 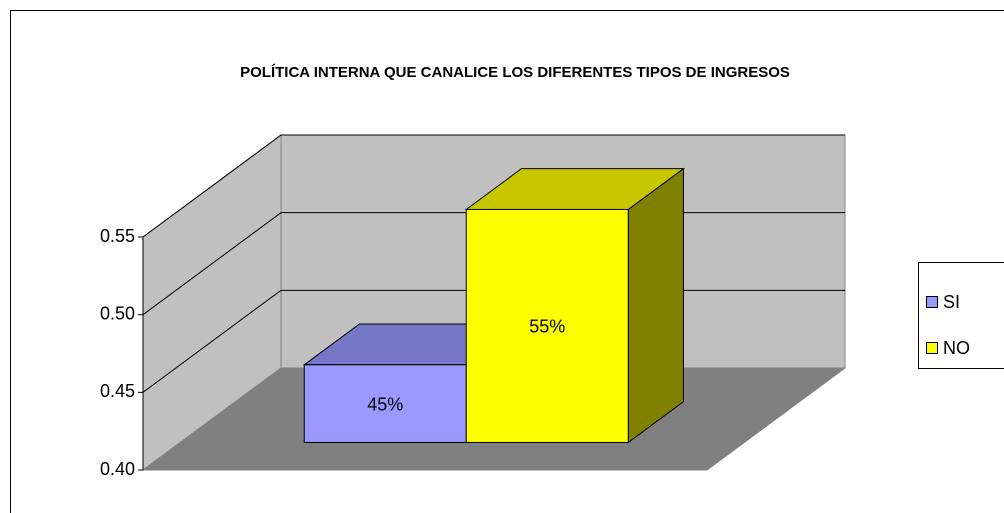 I want to click on legend-label: NO, so click(x=956, y=348).